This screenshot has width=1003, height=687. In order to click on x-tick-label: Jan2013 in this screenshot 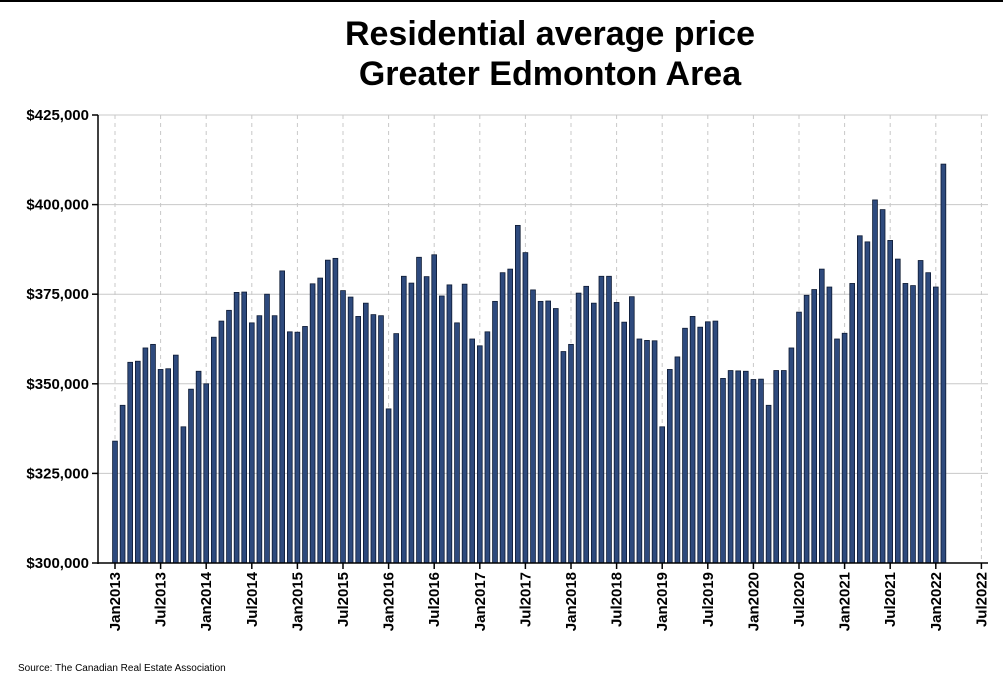, I will do `click(115, 601)`.